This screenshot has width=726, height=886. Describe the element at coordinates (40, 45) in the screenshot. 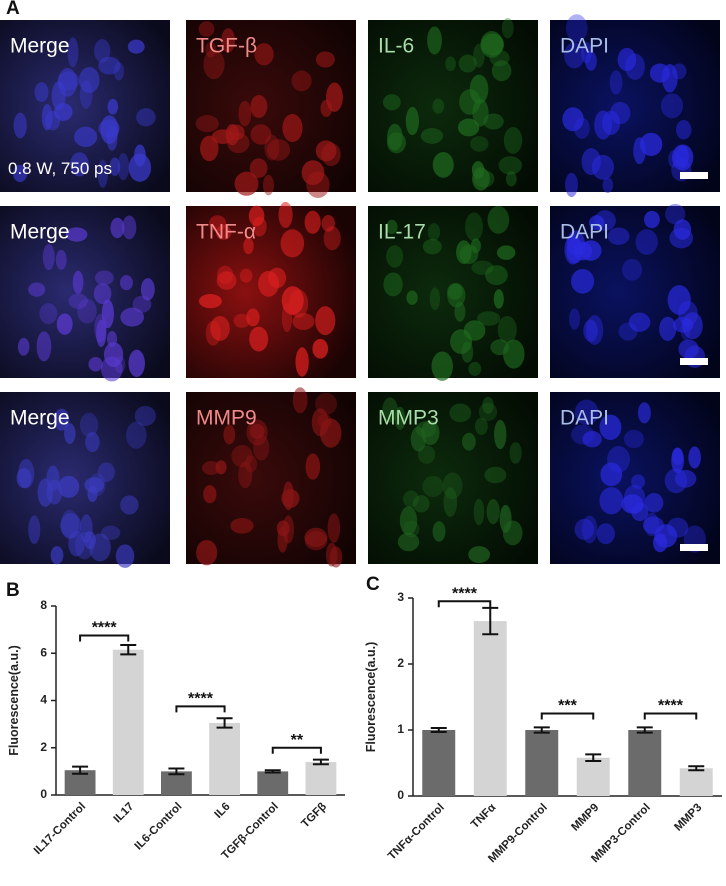

I see `channel-label: Merge` at that location.